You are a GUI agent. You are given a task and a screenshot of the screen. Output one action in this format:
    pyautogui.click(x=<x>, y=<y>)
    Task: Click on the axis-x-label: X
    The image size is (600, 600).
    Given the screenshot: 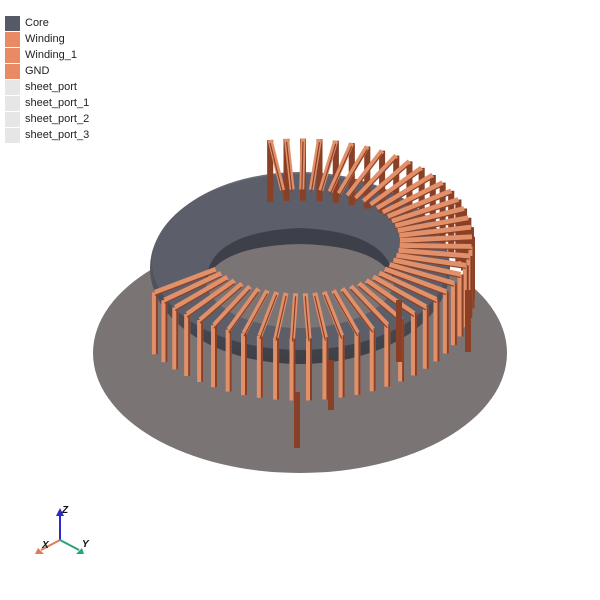 What is the action you would take?
    pyautogui.click(x=45, y=545)
    